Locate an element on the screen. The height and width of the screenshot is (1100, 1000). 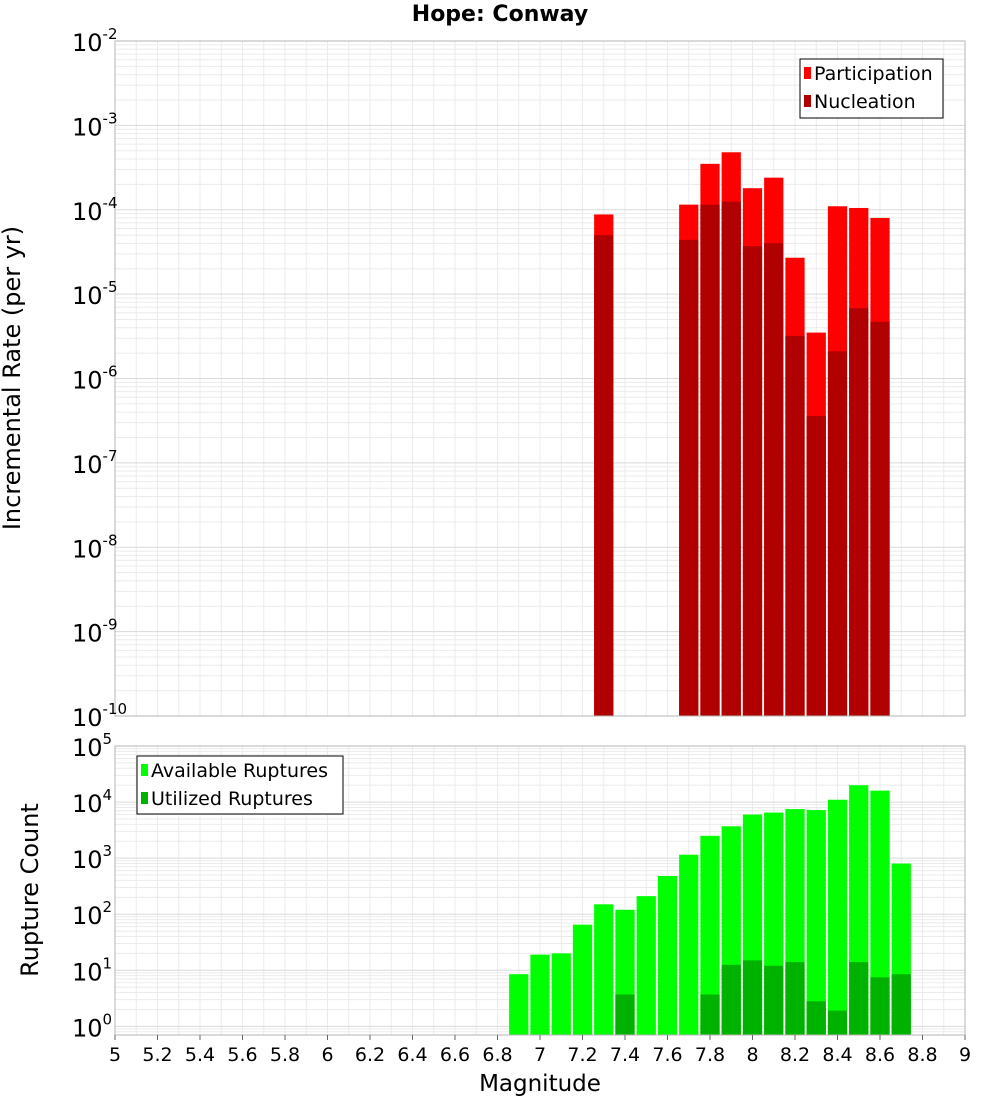
legend-label: Available Ruptures is located at coordinates (239, 771).